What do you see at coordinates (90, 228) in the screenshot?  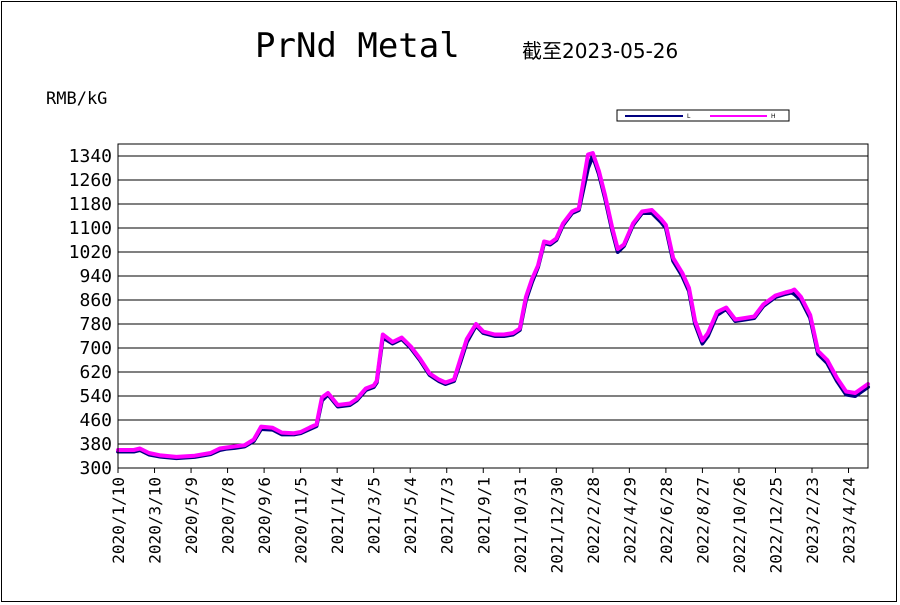 I see `y-tick-label: 1100` at bounding box center [90, 228].